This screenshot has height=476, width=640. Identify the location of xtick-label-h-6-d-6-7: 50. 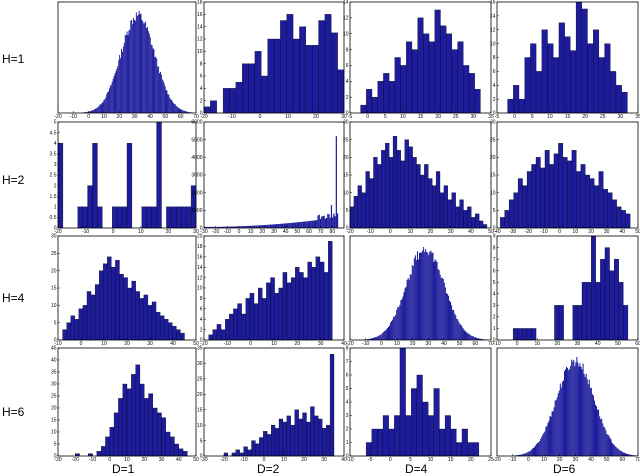
(607, 460).